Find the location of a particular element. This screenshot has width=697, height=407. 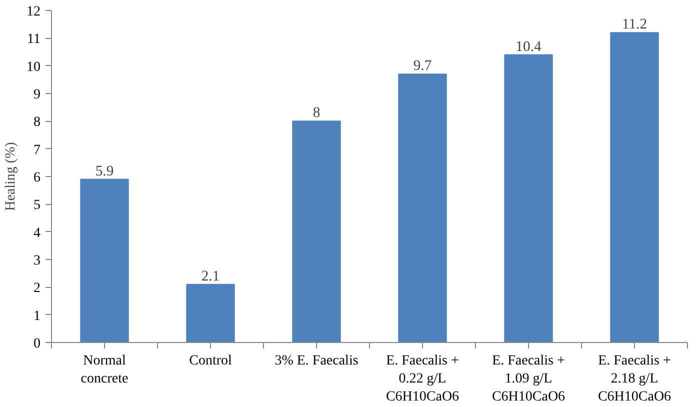

y-tick-label: 8 is located at coordinates (37, 122).